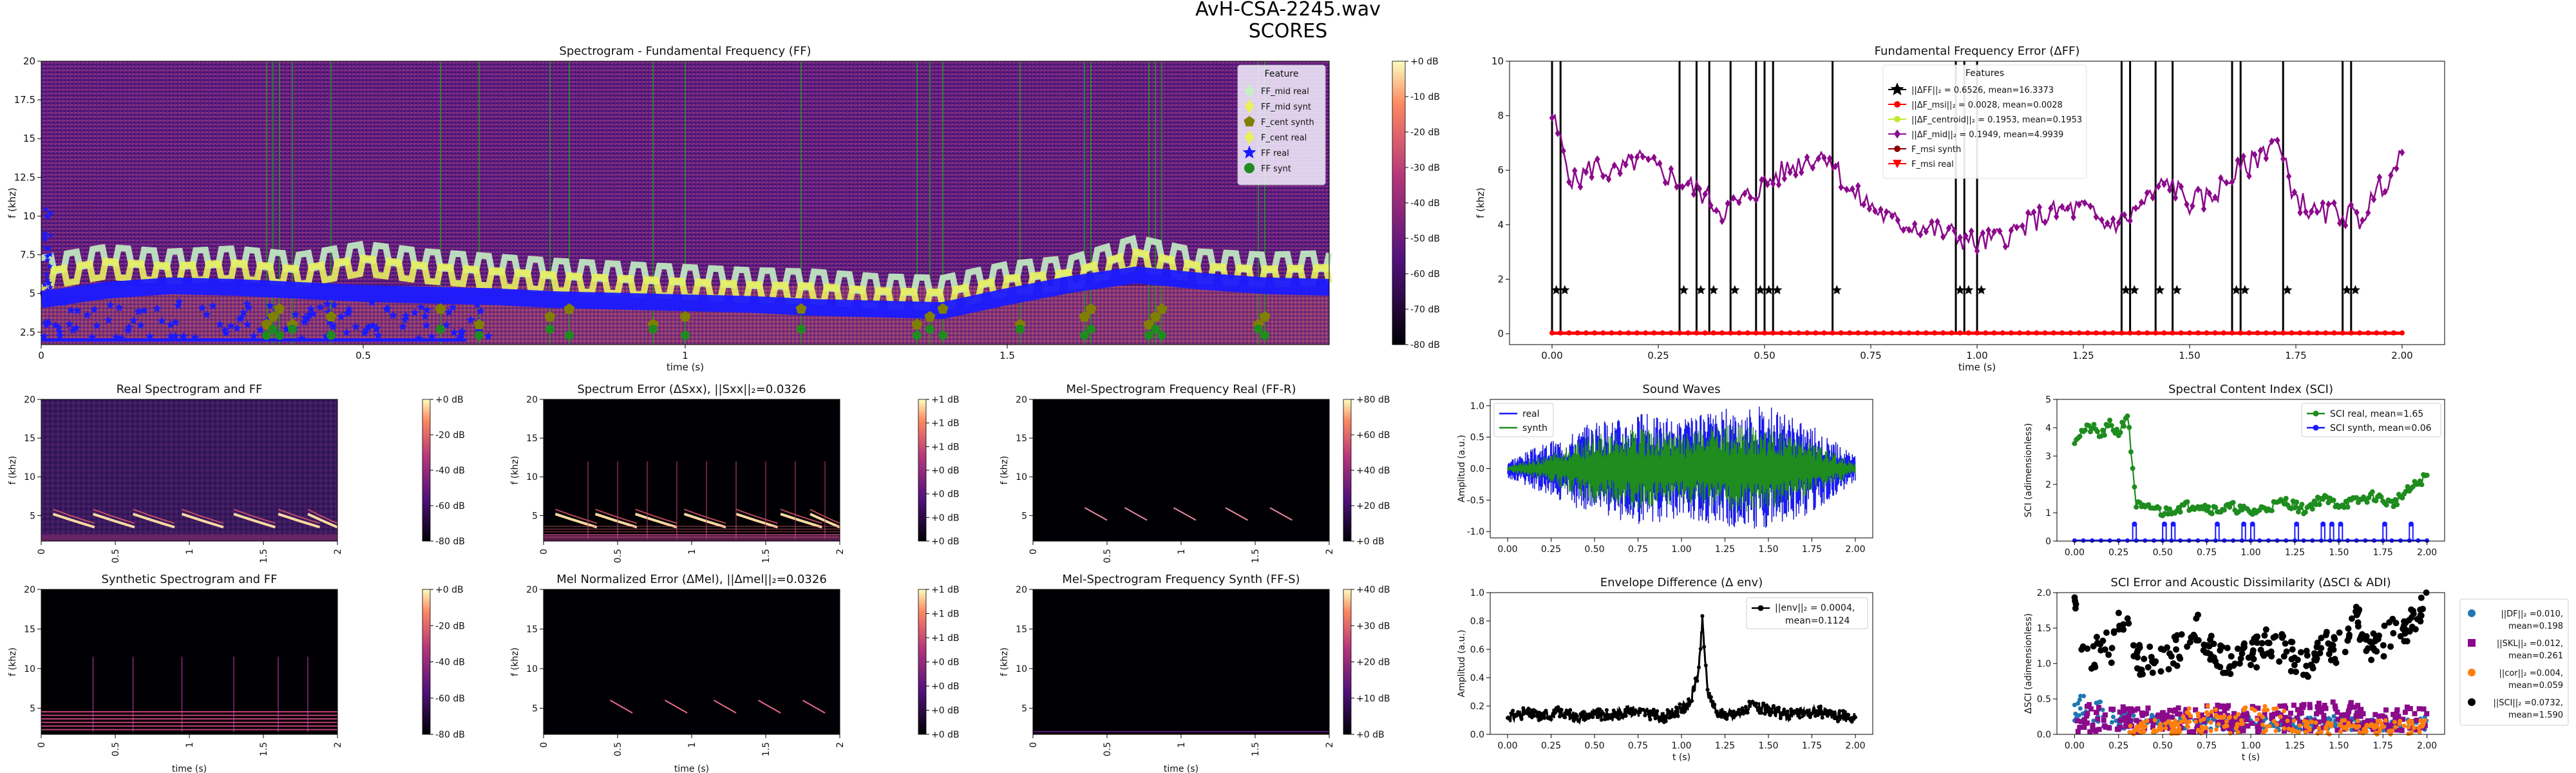  What do you see at coordinates (677, 707) in the screenshot?
I see `mel-error-trace` at bounding box center [677, 707].